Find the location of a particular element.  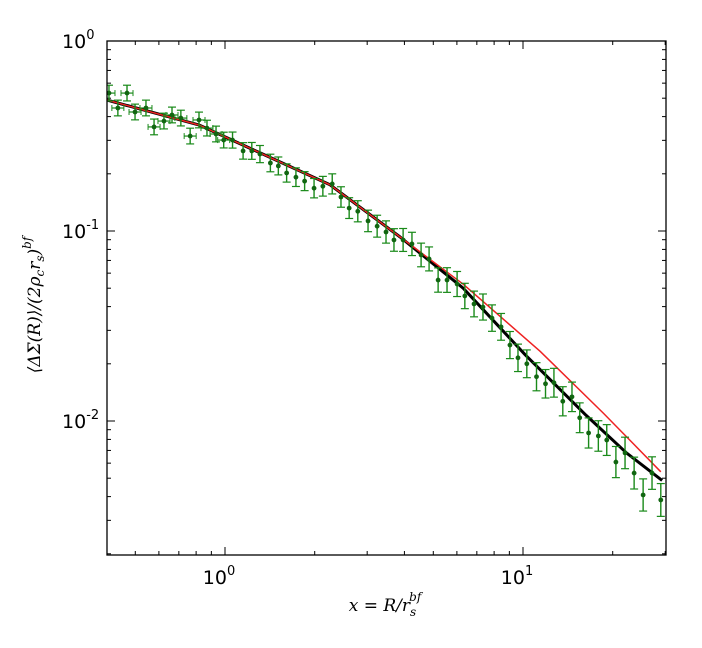

x-tick-label: 10¹ is located at coordinates (517, 576).